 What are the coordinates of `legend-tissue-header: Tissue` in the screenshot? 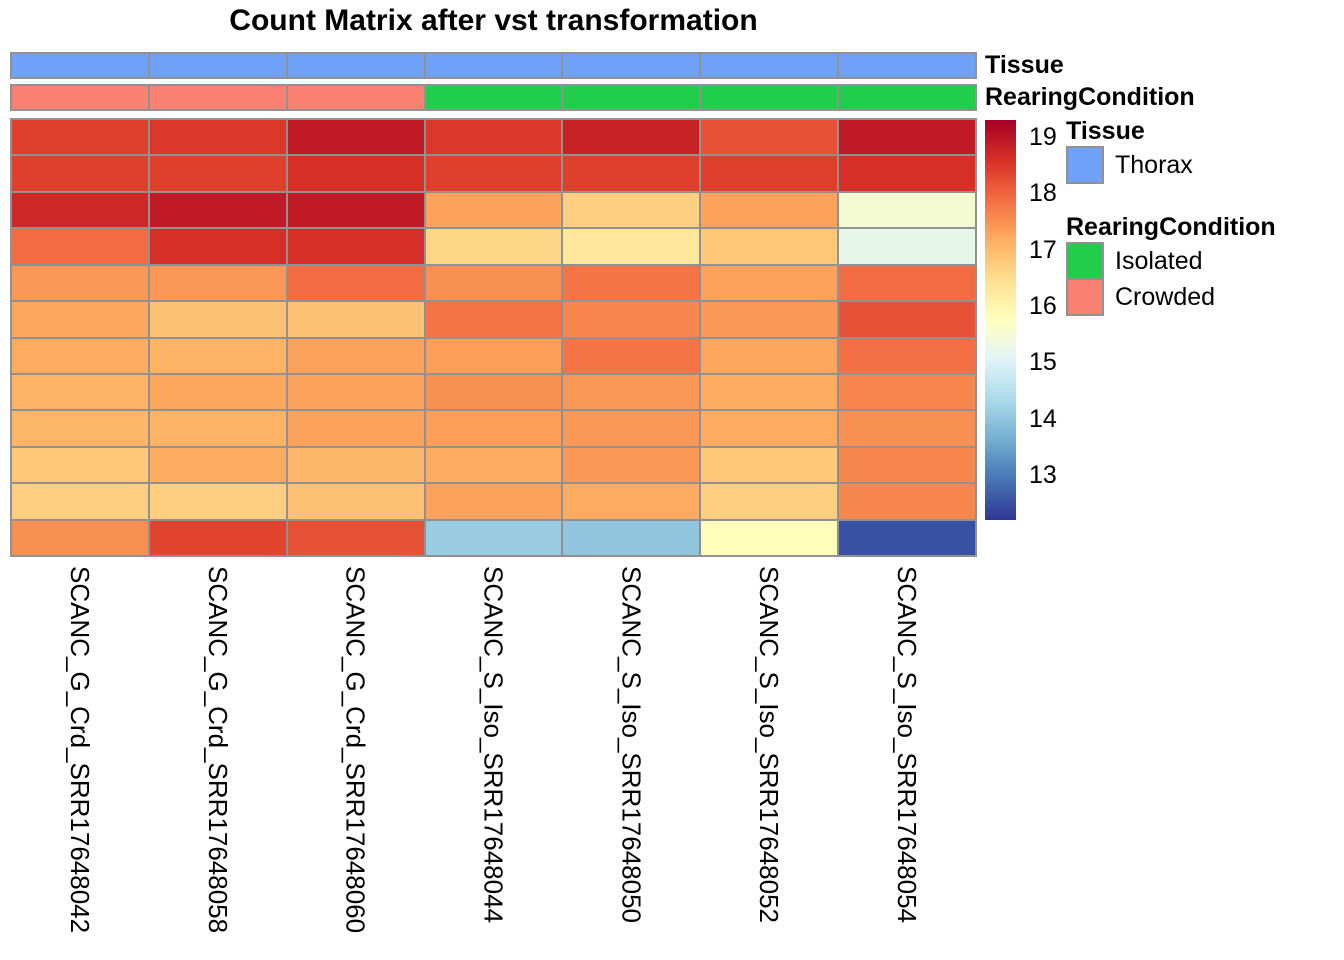 It's located at (1105, 131).